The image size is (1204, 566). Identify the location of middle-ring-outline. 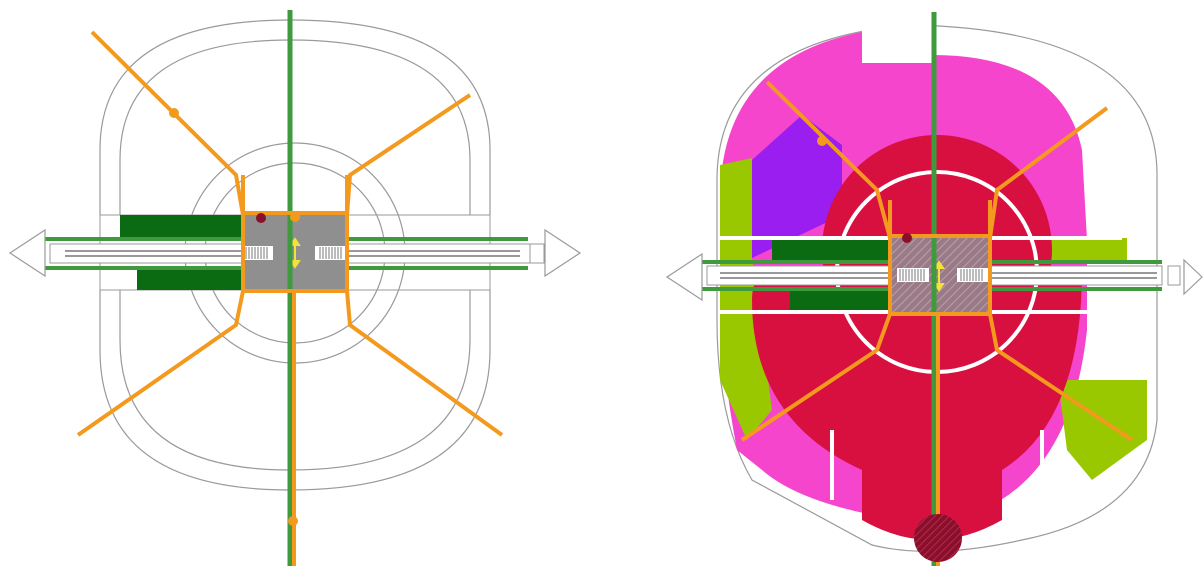
(295, 127).